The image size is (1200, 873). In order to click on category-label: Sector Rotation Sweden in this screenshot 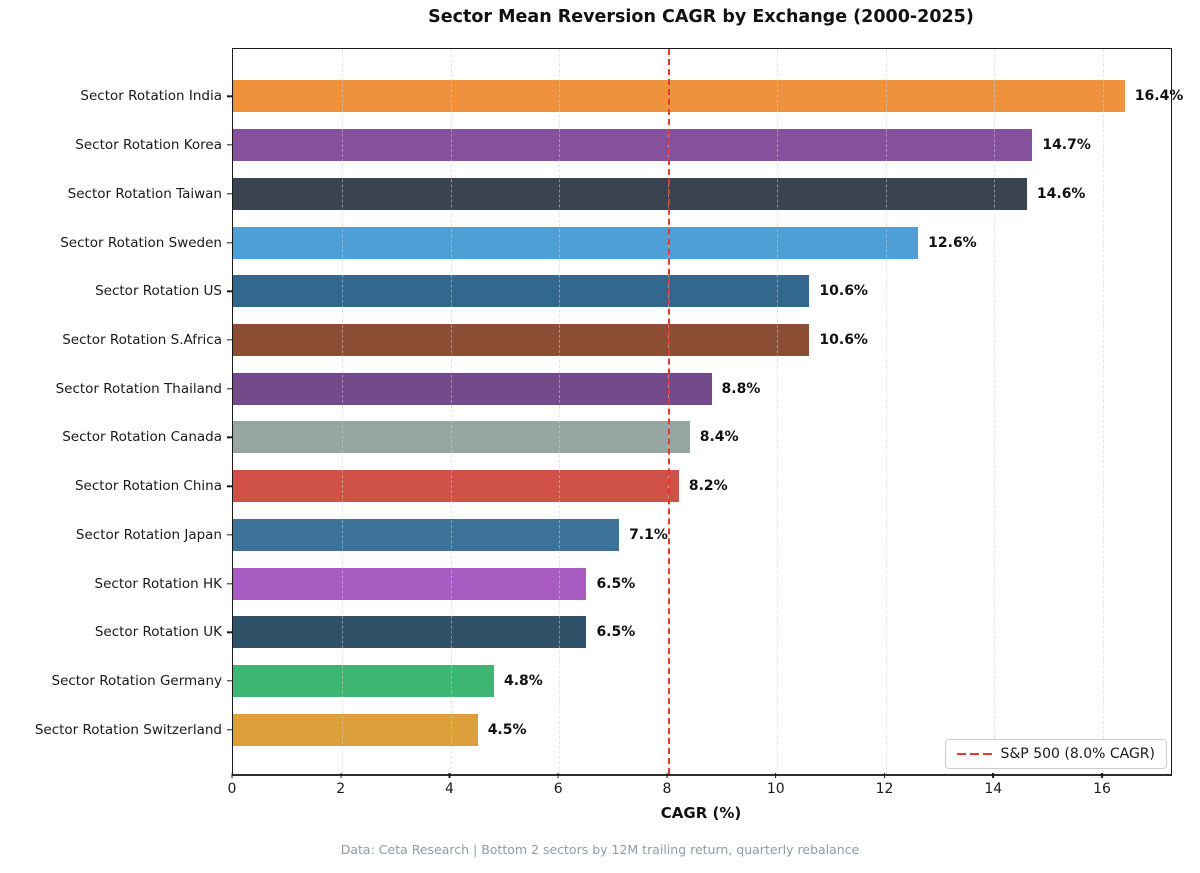, I will do `click(141, 242)`.